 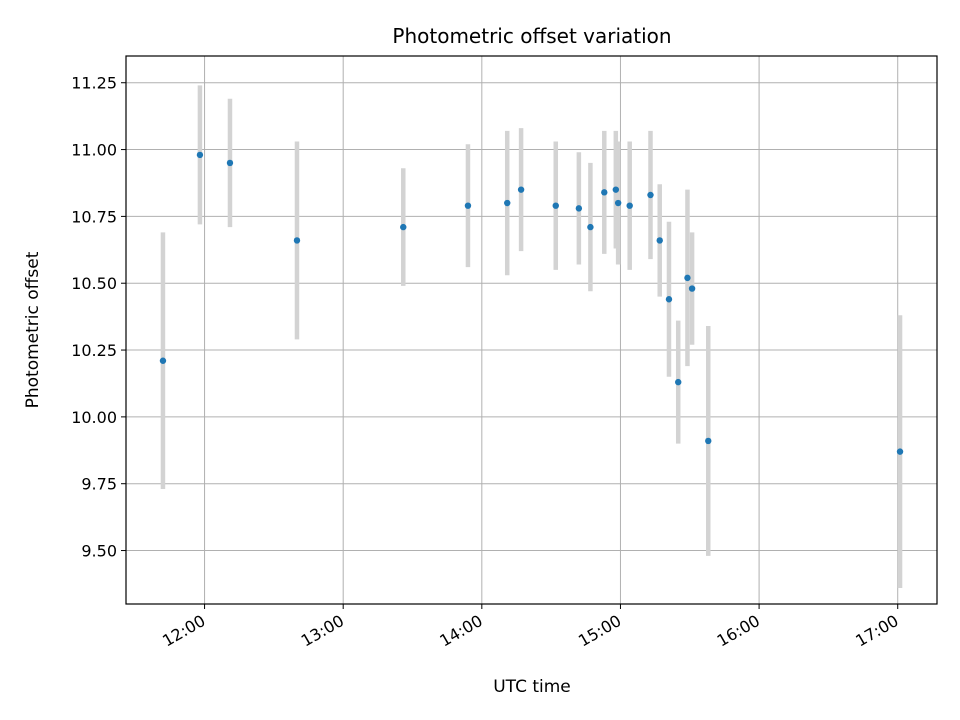 I want to click on x-tick-label: 13:00, so click(x=322, y=631).